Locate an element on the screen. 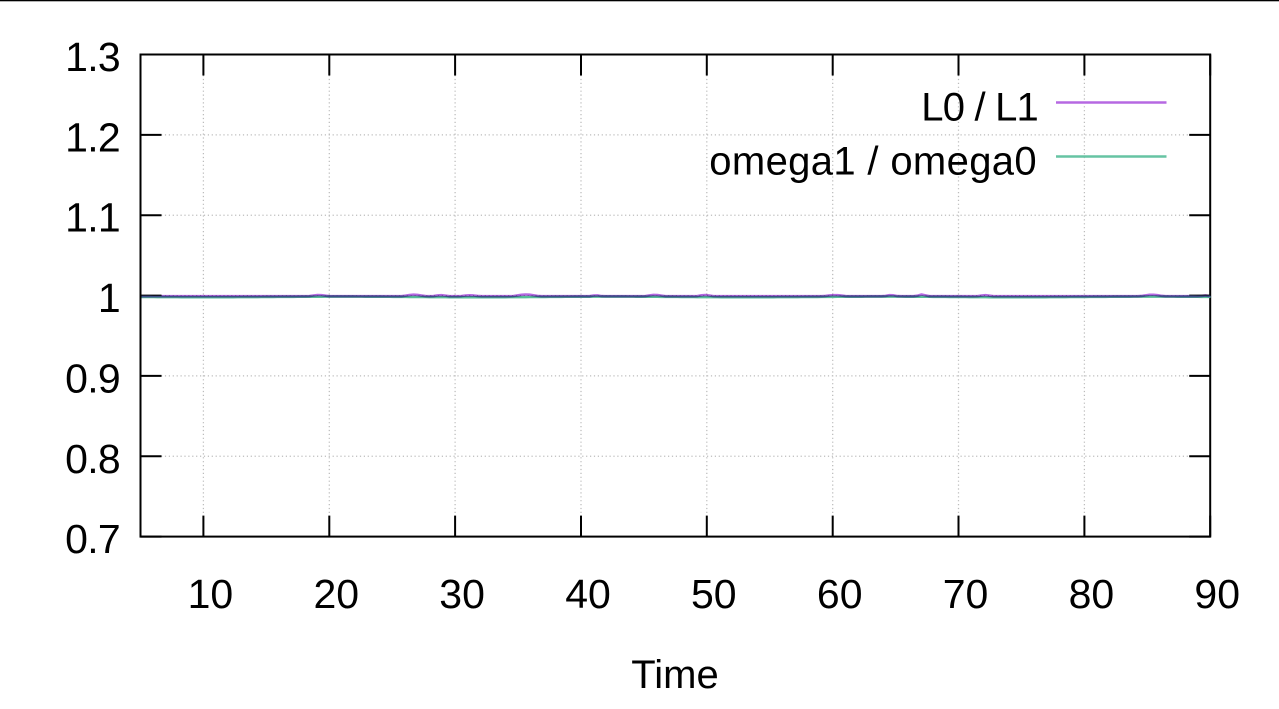 The height and width of the screenshot is (709, 1279). svg-text: 1 is located at coordinates (109, 298).